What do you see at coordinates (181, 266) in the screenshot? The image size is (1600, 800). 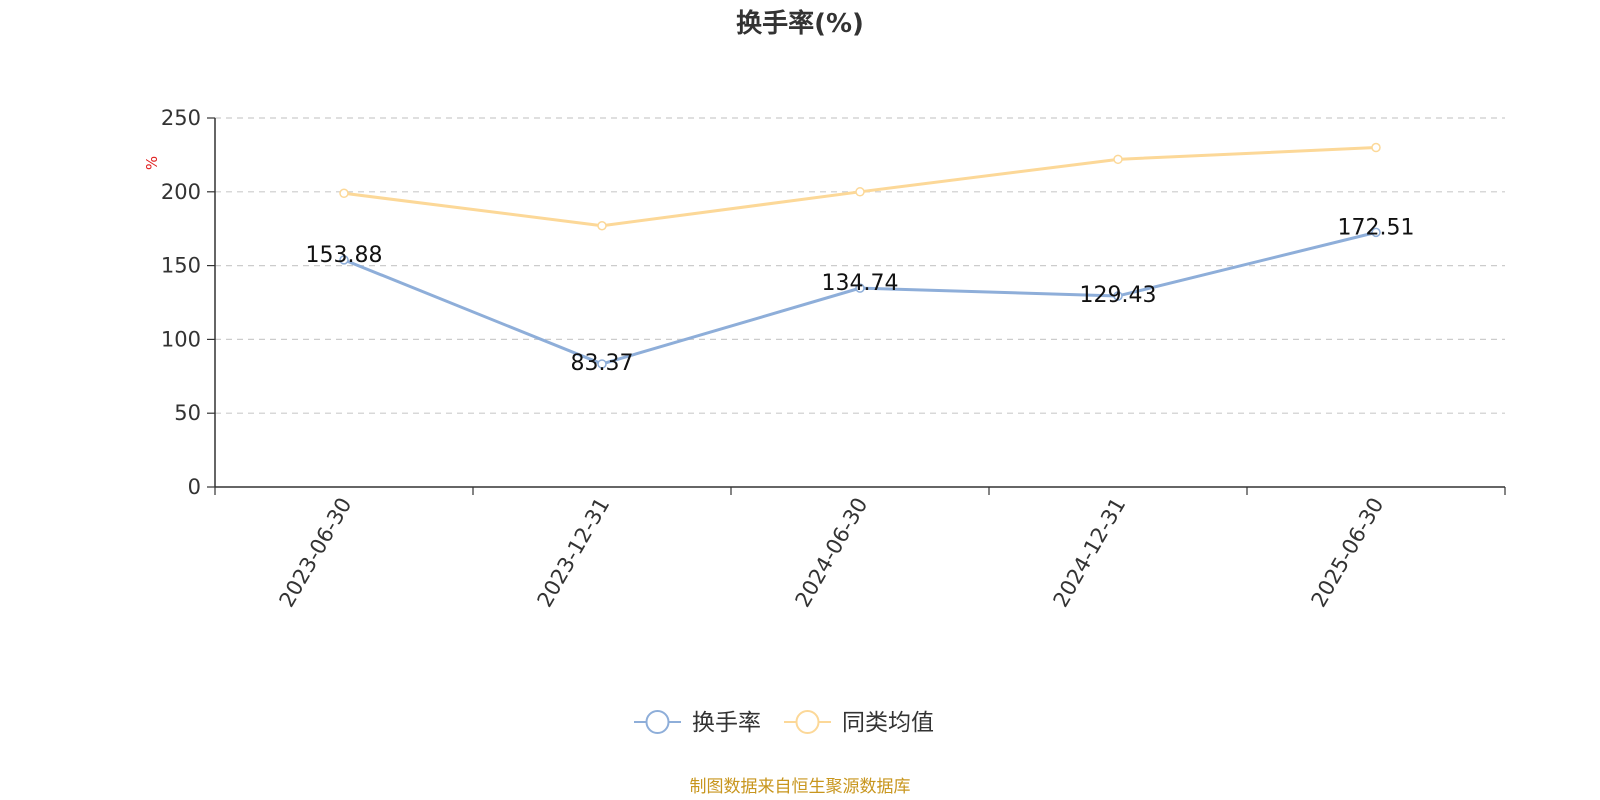 I see `y-tick-label: 150` at bounding box center [181, 266].